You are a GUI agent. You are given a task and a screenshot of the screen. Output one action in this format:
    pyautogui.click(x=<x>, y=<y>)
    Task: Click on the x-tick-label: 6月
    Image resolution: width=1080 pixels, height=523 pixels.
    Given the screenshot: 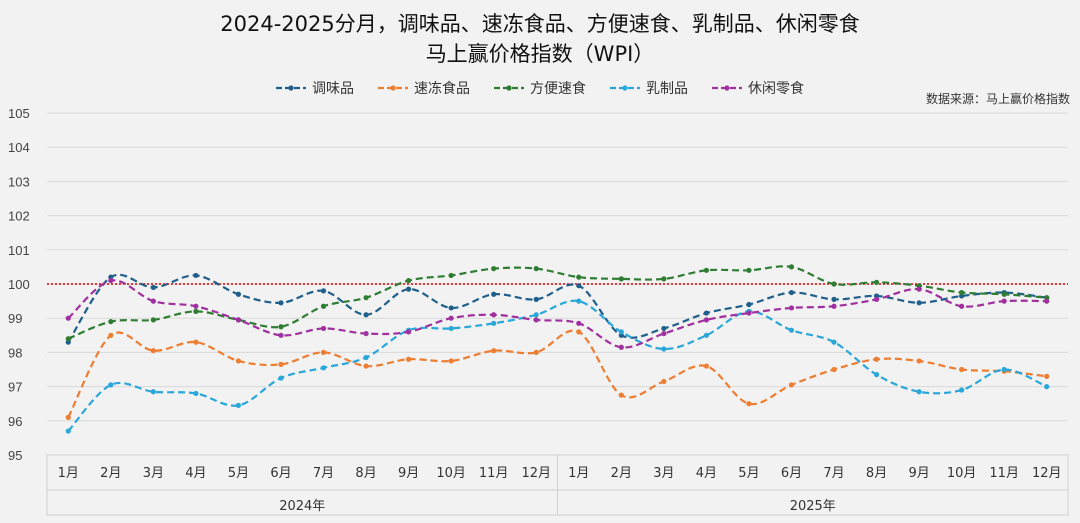 What is the action you would take?
    pyautogui.click(x=791, y=473)
    